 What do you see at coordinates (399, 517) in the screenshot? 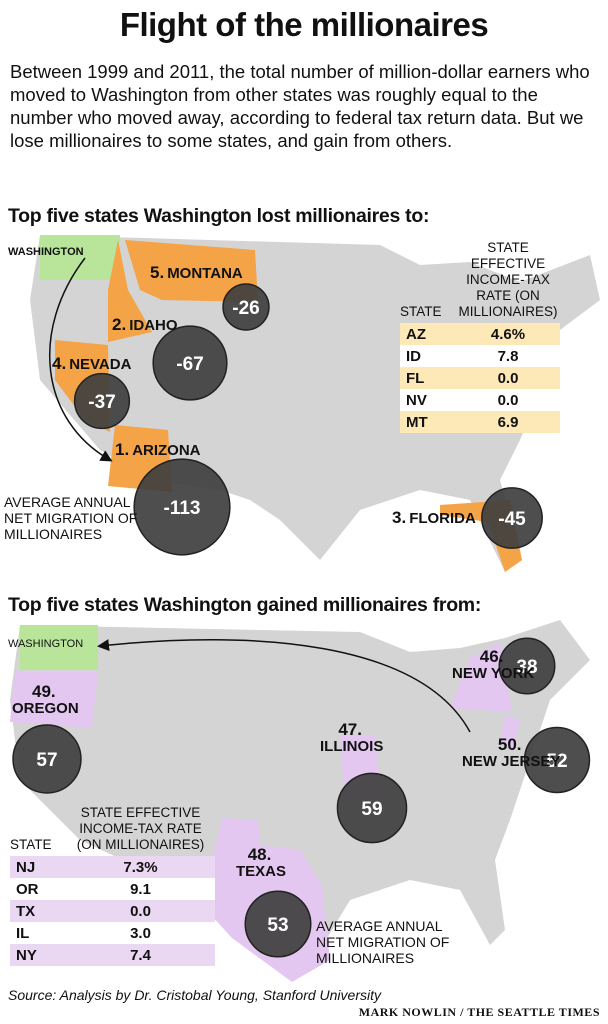
I see `state-rank: 3.` at bounding box center [399, 517].